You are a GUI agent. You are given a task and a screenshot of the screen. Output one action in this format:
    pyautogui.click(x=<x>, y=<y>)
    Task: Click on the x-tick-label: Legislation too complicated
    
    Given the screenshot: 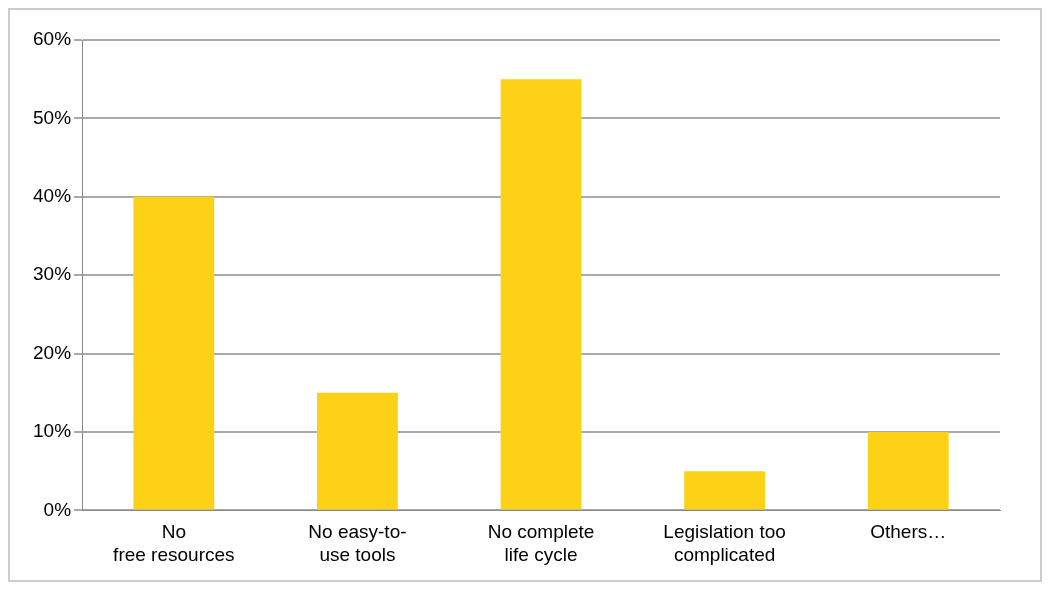 What is the action you would take?
    pyautogui.click(x=724, y=543)
    